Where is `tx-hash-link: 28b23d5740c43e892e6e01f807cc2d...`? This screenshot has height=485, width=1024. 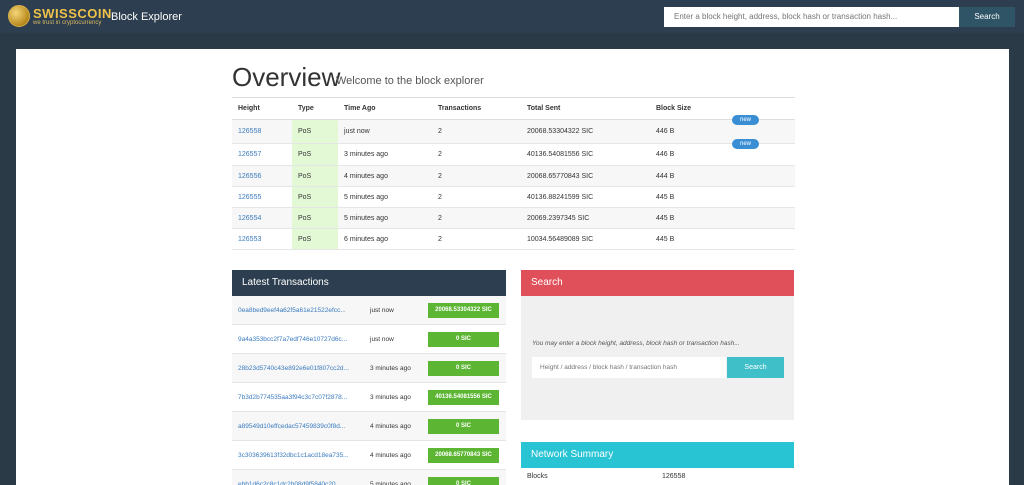
tx-hash-link: 28b23d5740c43e892e6e01f807cc2d... is located at coordinates (293, 368).